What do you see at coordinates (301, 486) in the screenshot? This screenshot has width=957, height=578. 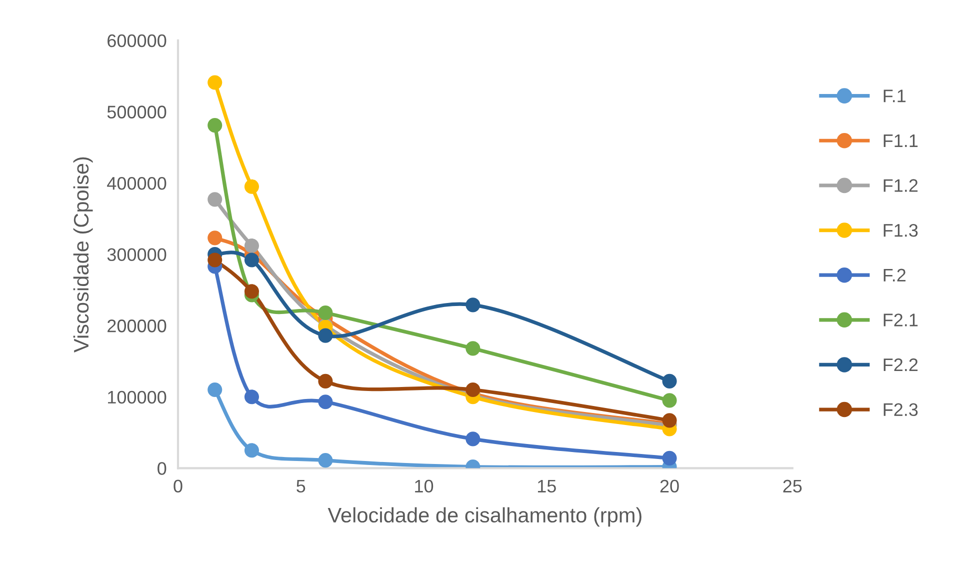 I see `x-tick-label: 5` at bounding box center [301, 486].